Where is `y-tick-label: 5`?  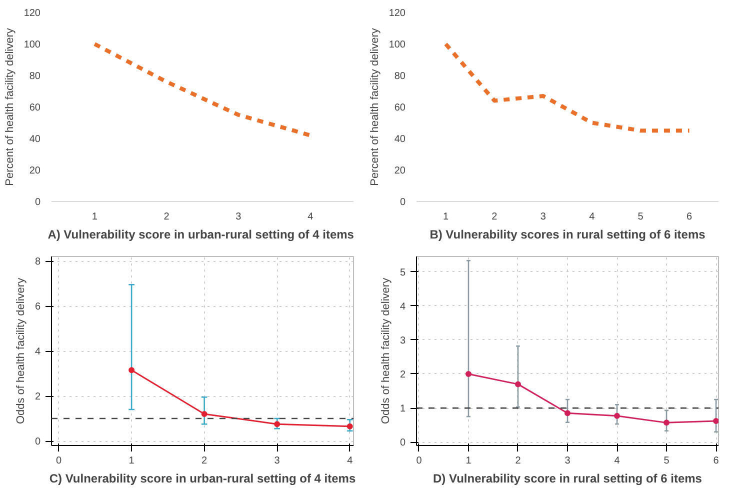
y-tick-label: 5 is located at coordinates (403, 272).